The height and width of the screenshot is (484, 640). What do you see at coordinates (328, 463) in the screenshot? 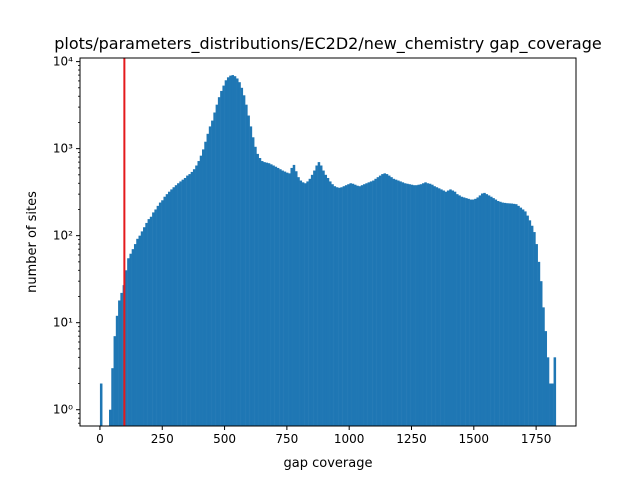
I see `x-axis-label: gap coverage` at bounding box center [328, 463].